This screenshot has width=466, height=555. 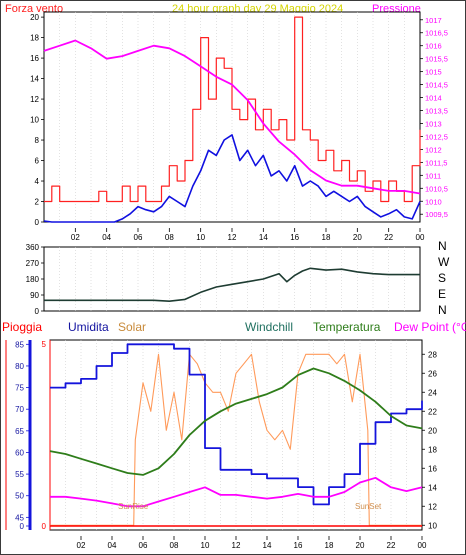 What do you see at coordinates (19, 344) in the screenshot?
I see `humidity-ytick-label: 85` at bounding box center [19, 344].